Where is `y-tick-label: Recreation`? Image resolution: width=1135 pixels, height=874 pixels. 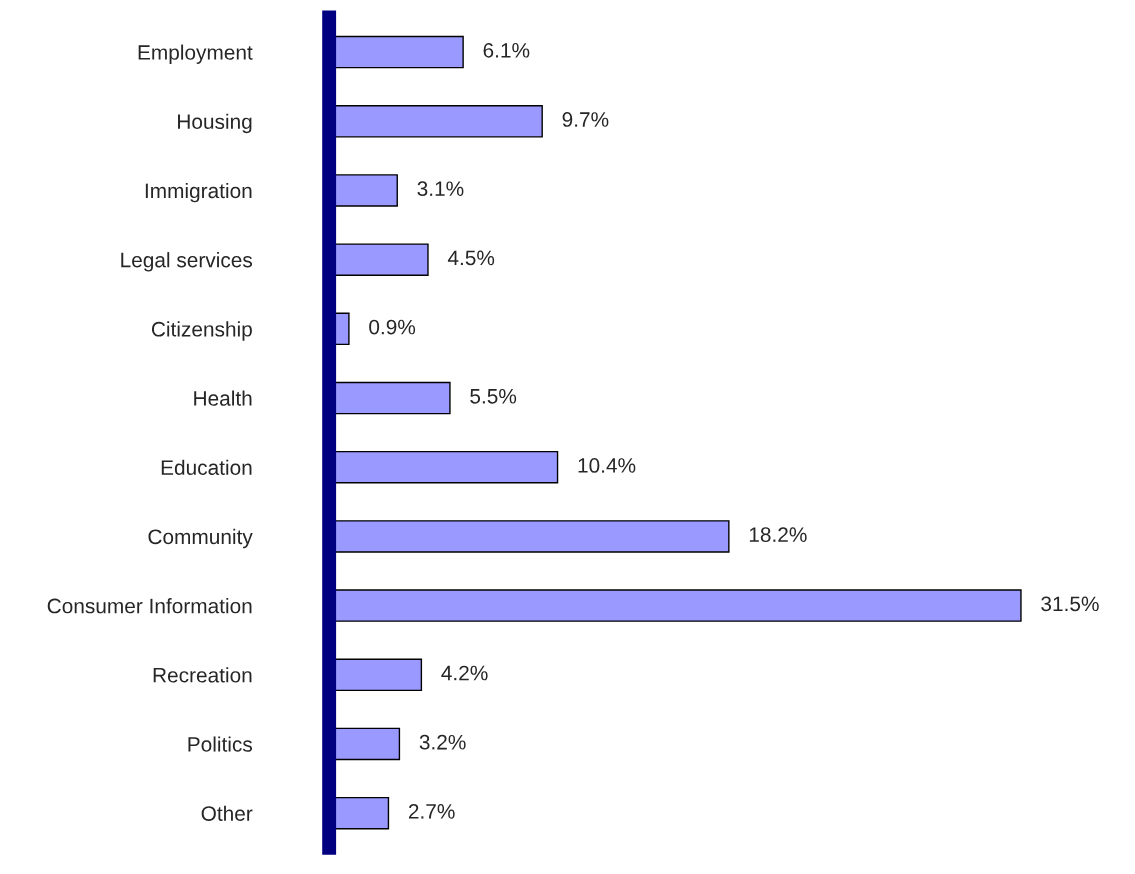
y-tick-label: Recreation is located at coordinates (202, 675).